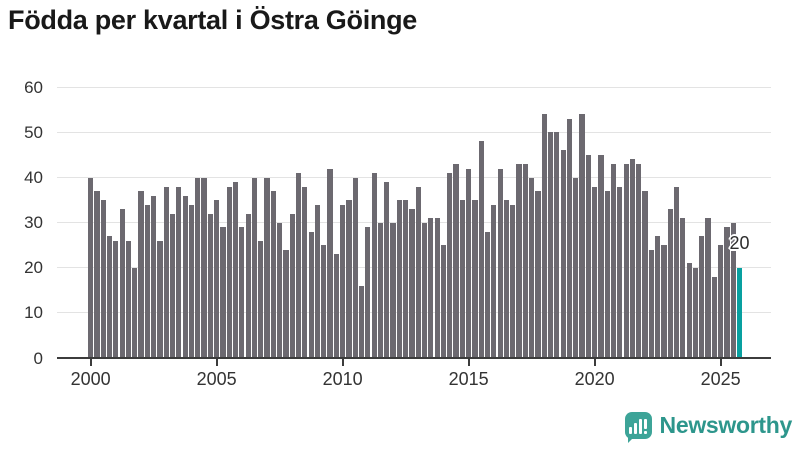 This screenshot has width=800, height=450. What do you see at coordinates (456, 260) in the screenshot?
I see `bar-2014K3` at bounding box center [456, 260].